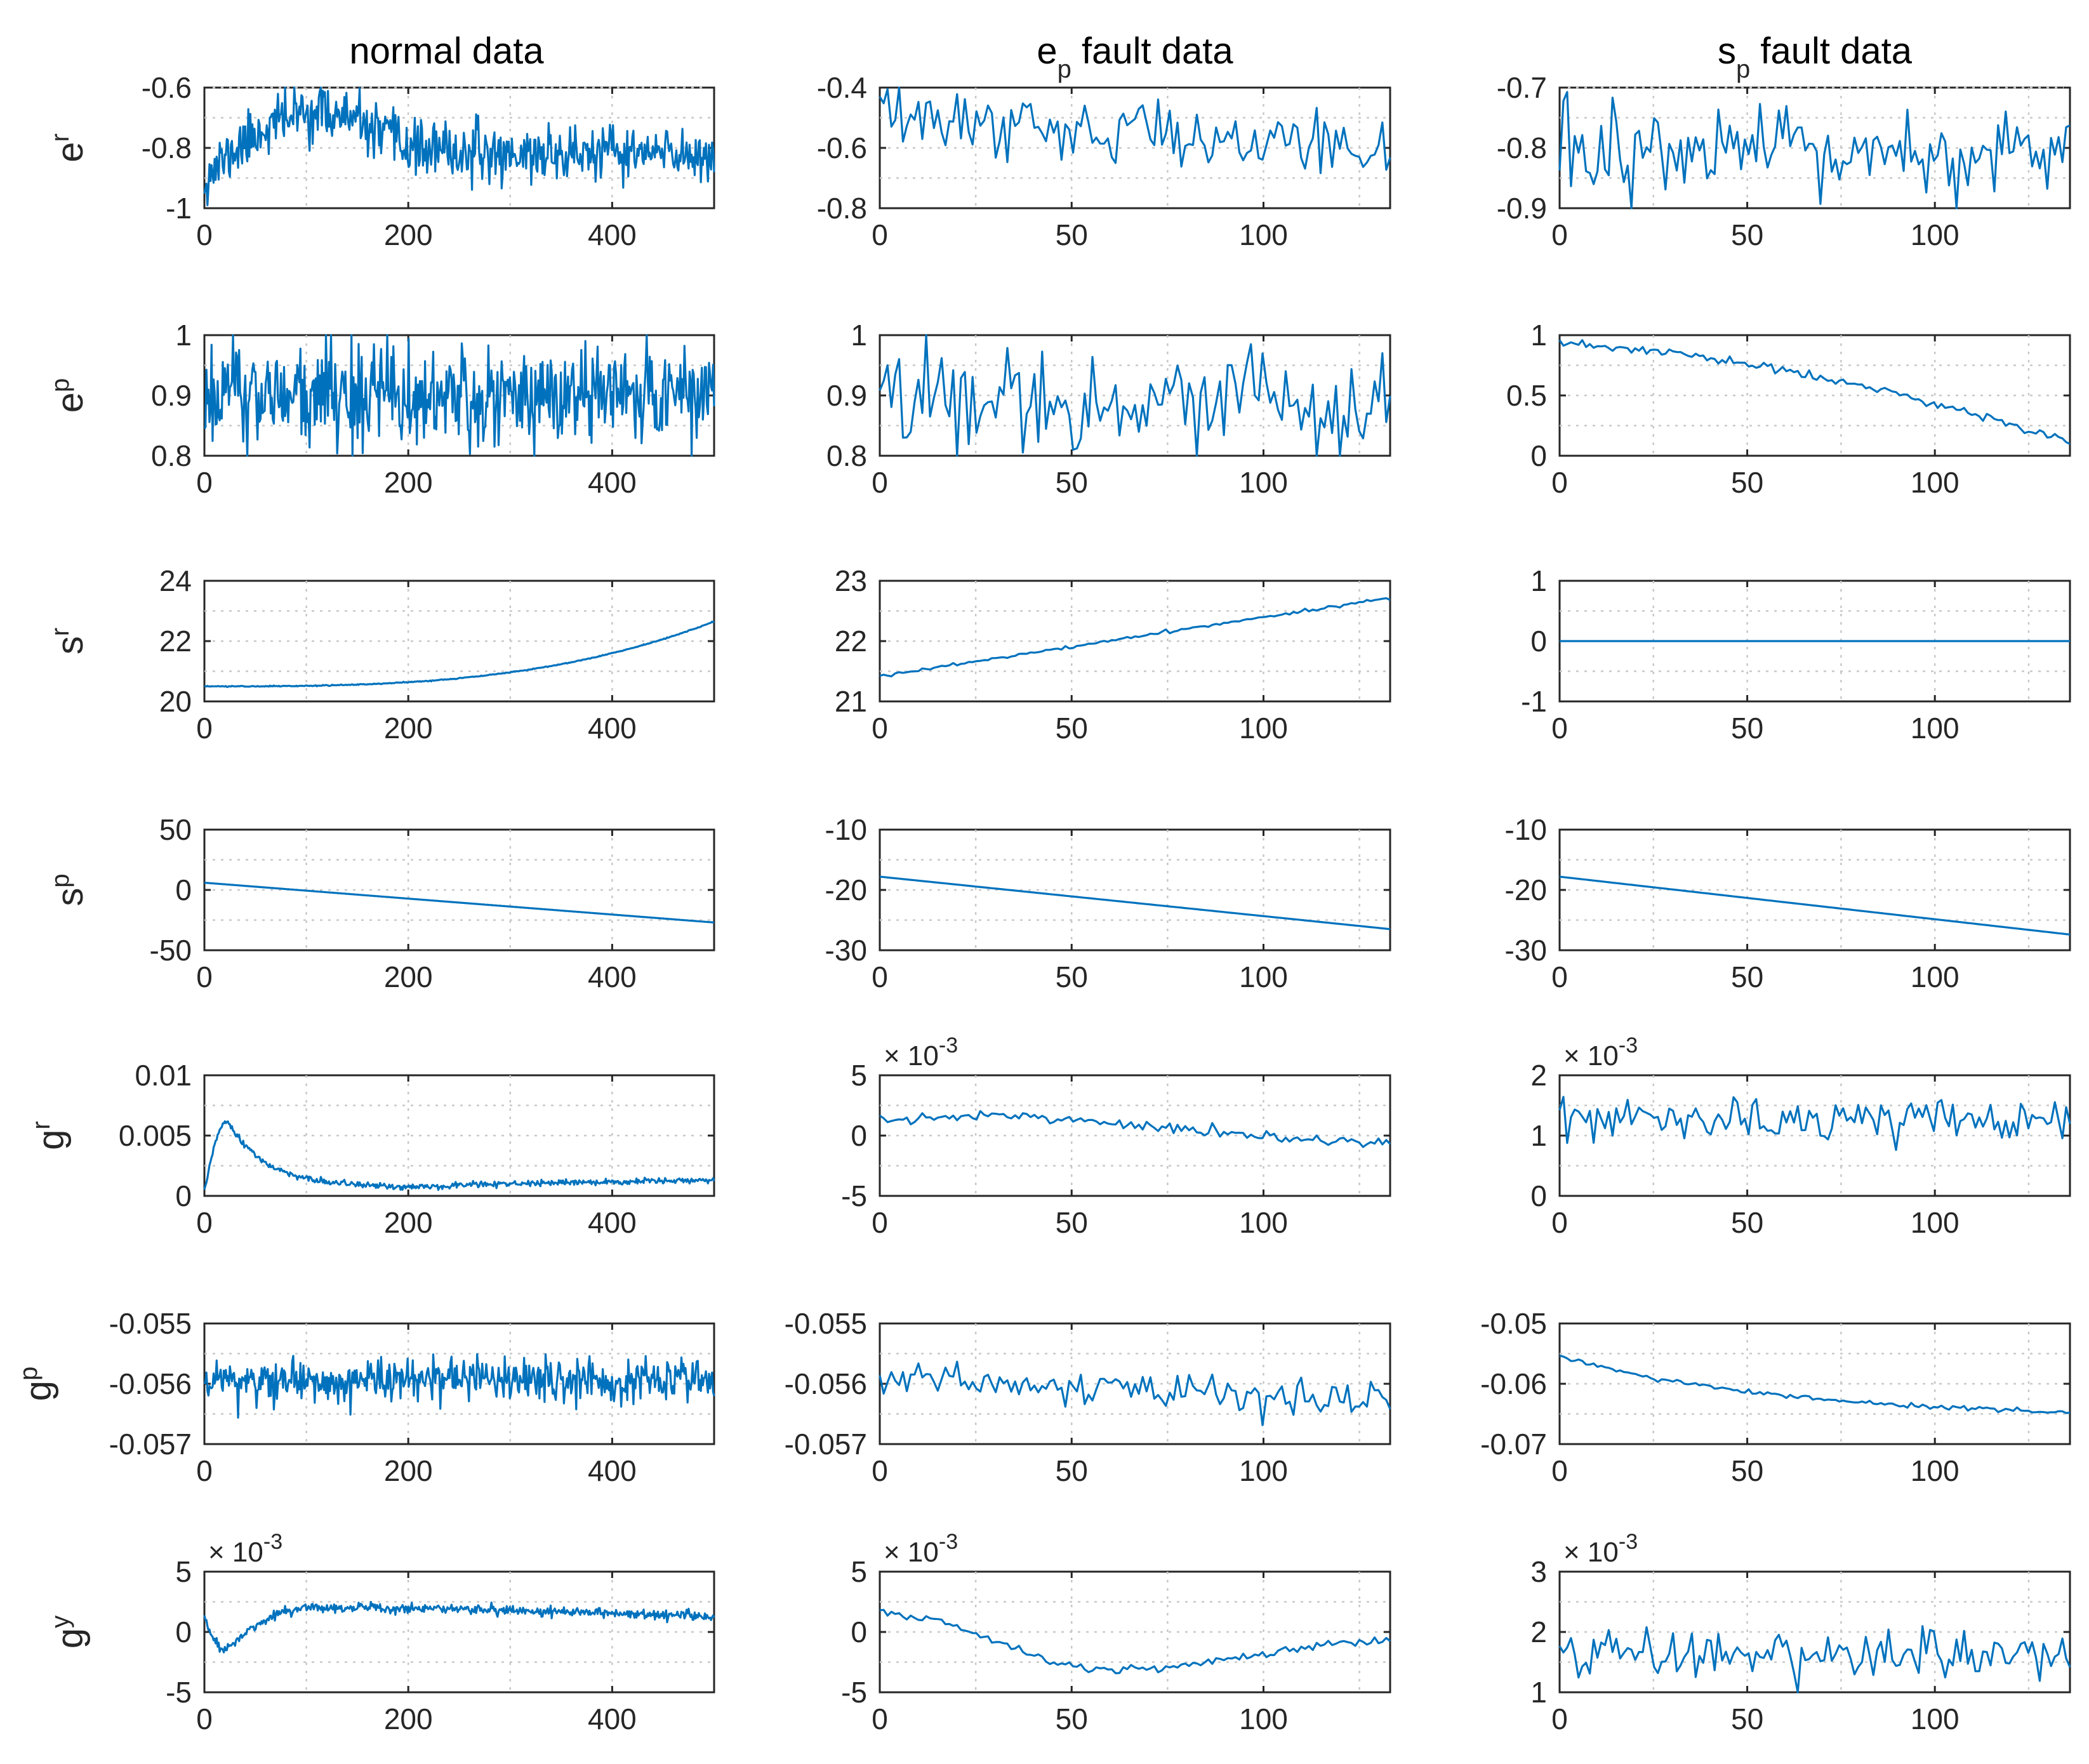 The image size is (2089, 1764). I want to click on y-tick-label: -0.6, so click(842, 147).